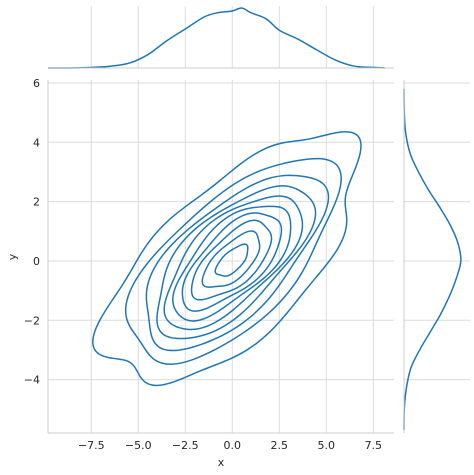 This screenshot has width=474, height=475. Describe the element at coordinates (32, 320) in the screenshot. I see `y-tick-label: −2` at that location.